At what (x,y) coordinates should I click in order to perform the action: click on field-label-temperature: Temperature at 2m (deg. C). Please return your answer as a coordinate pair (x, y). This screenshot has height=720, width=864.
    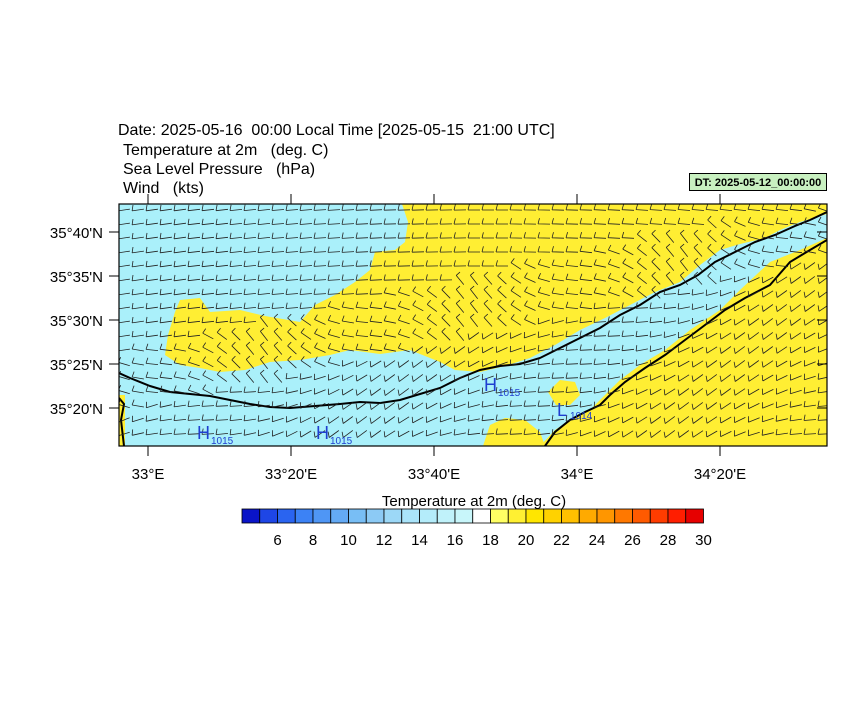
    Looking at the image, I should click on (226, 150).